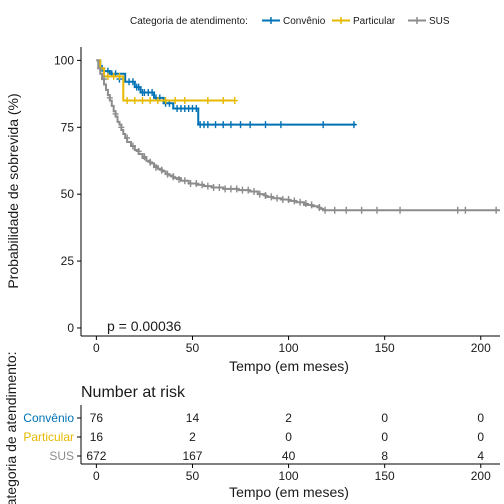 Image resolution: width=504 pixels, height=504 pixels. What do you see at coordinates (189, 21) in the screenshot?
I see `legend-title: Categoria de atendimento:` at bounding box center [189, 21].